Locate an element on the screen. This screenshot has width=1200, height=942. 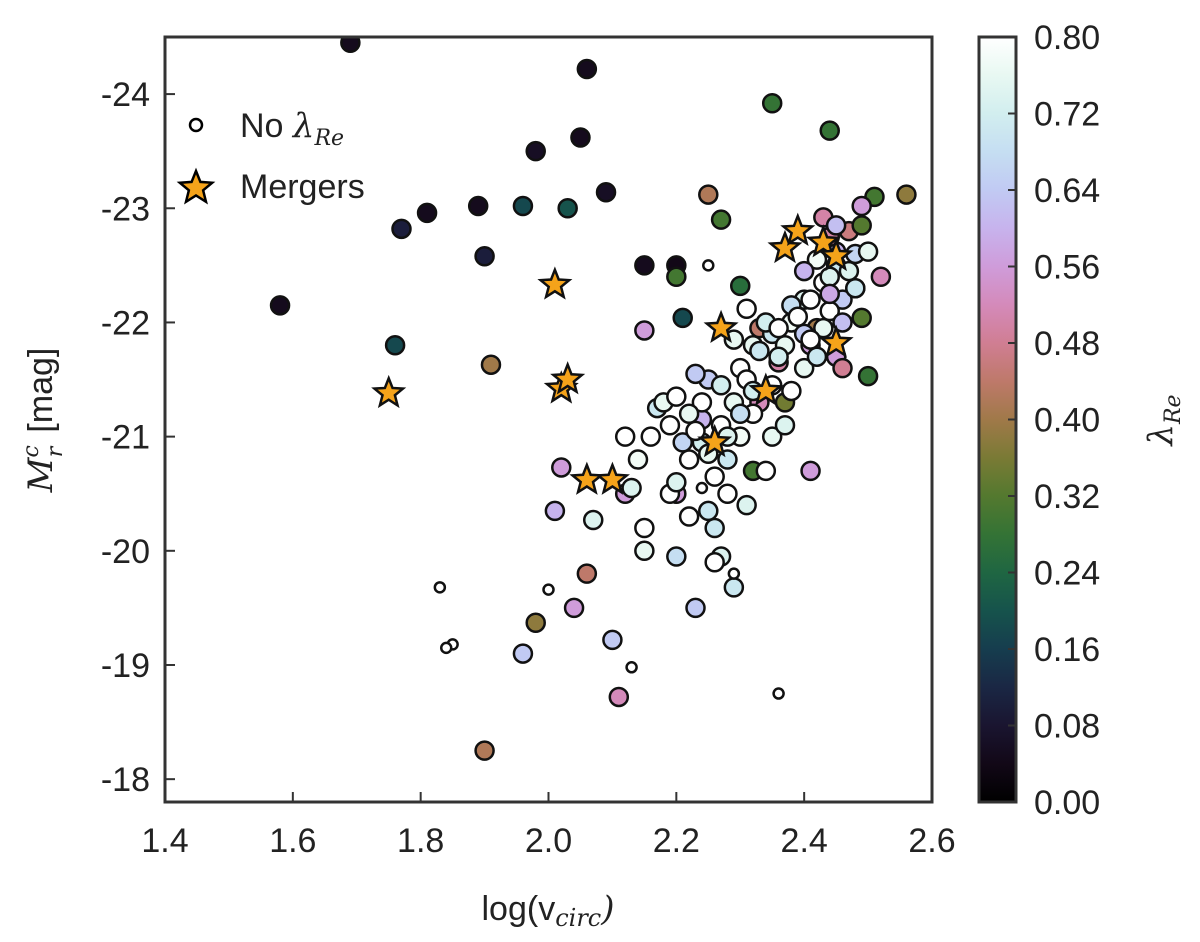
x-tick-label-0: 1.4 is located at coordinates (164, 841).